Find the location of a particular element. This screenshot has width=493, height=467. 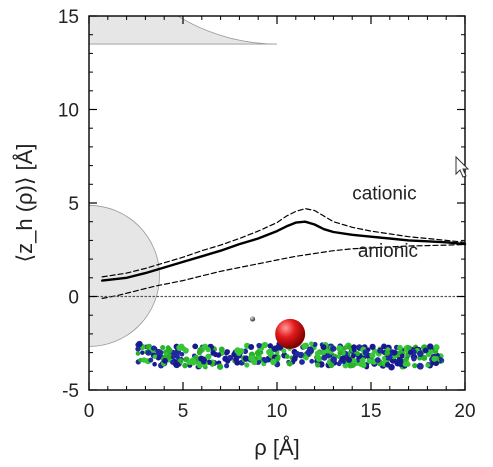

small-gray-bead is located at coordinates (252, 319).